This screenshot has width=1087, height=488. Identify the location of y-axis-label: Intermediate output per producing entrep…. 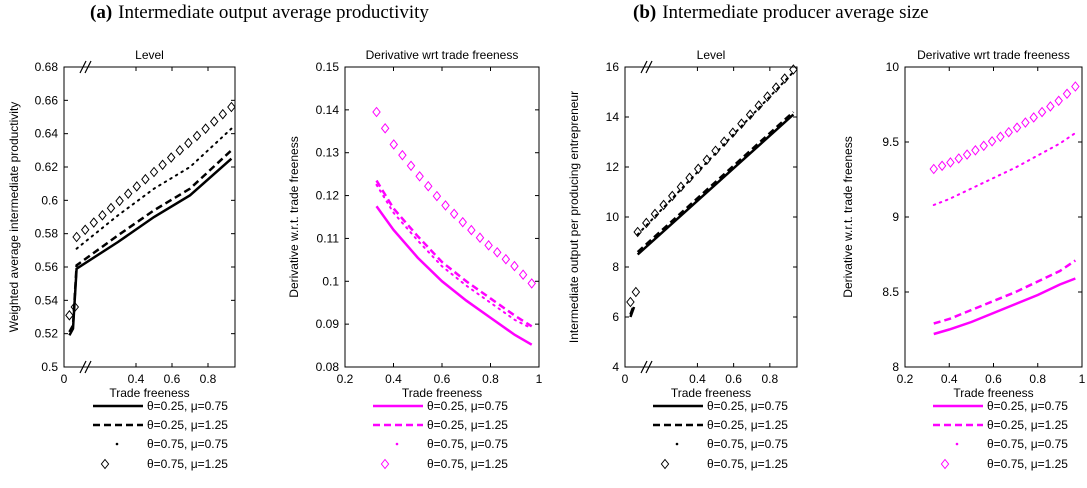
(574, 217).